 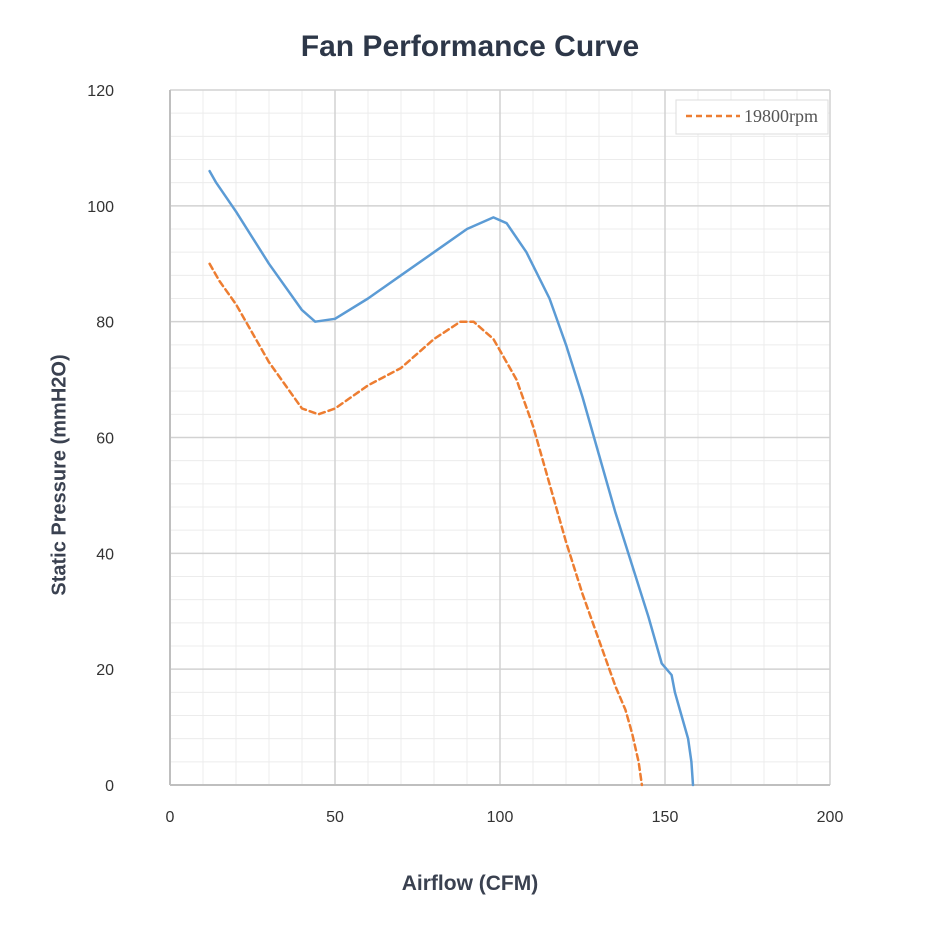 What do you see at coordinates (100, 207) in the screenshot?
I see `y-tick-label: 100` at bounding box center [100, 207].